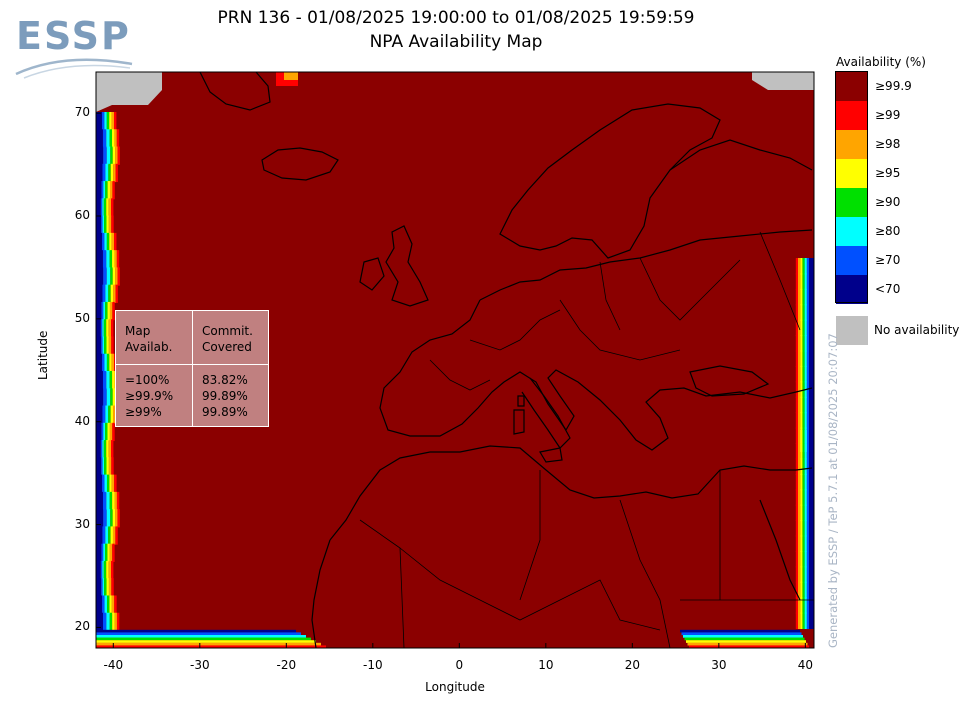  What do you see at coordinates (286, 665) in the screenshot?
I see `x-tick-label: -20` at bounding box center [286, 665].